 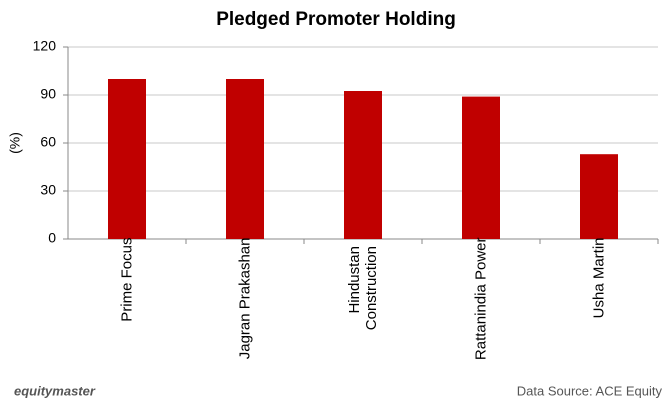 I want to click on x-tick-label: Hindustan Construction, so click(x=363, y=288).